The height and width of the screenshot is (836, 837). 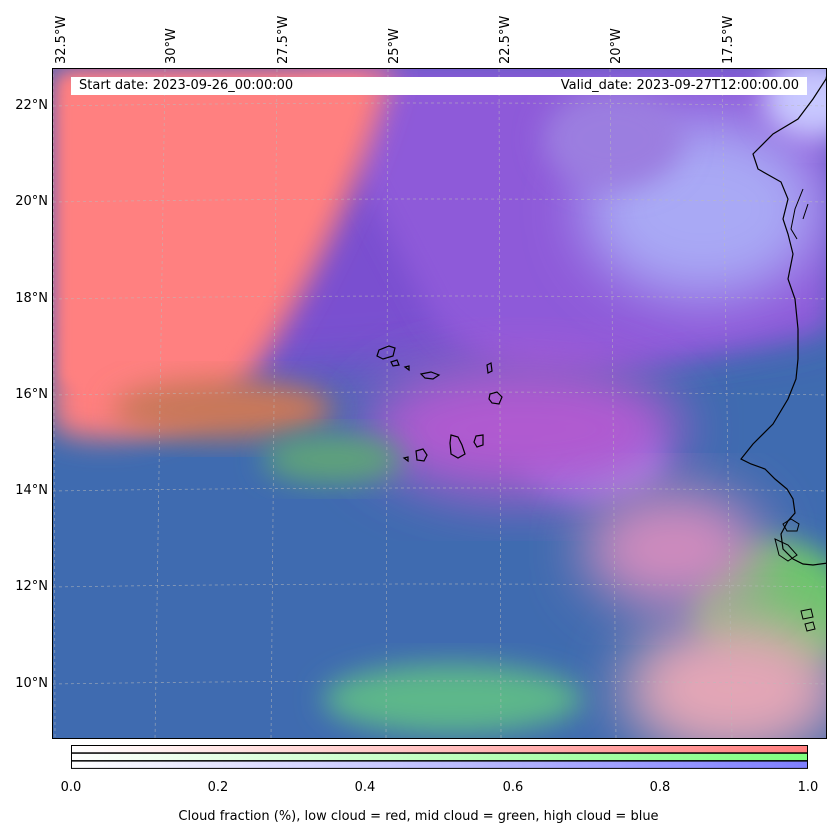 I want to click on colorbar-tick-0: 0.0, so click(x=71, y=787).